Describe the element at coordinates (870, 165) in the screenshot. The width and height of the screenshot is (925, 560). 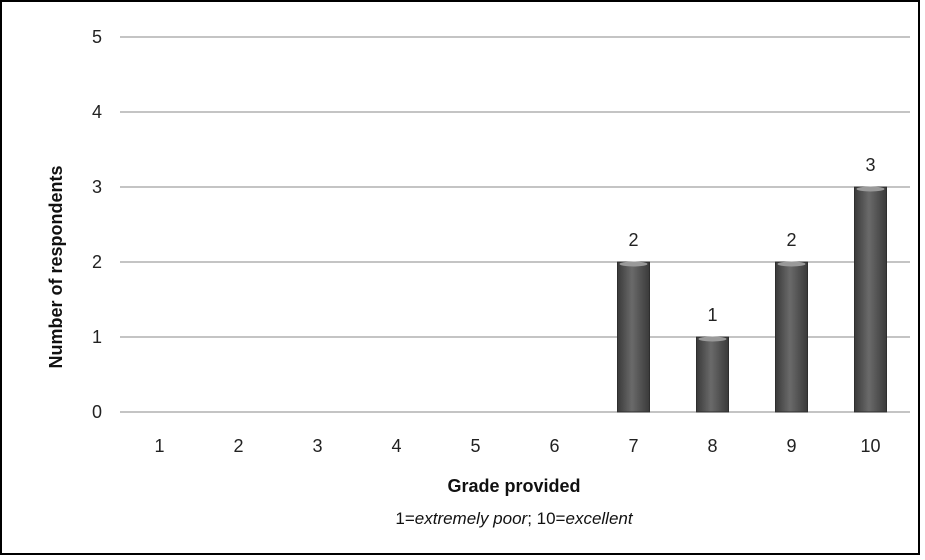
I see `data-label: 3` at that location.